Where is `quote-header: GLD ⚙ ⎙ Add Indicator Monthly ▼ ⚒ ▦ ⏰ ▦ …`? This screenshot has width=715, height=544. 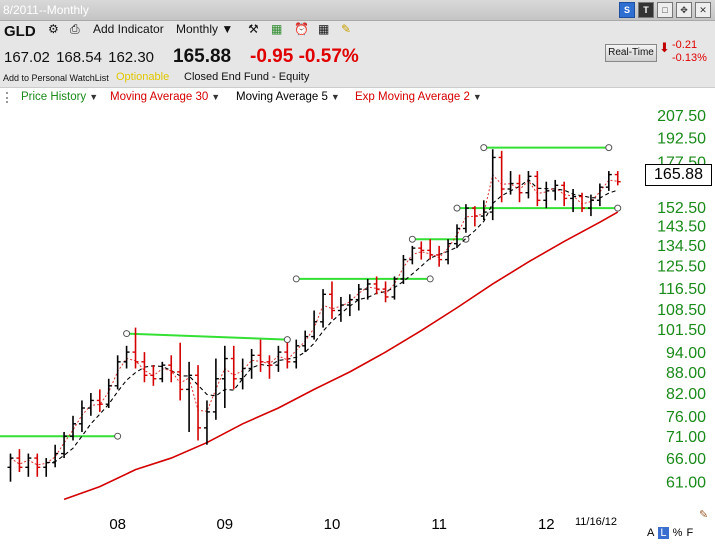
quote-header: GLD ⚙ ⎙ Add Indicator Monthly ▼ ⚒ ▦ ⏰ ▦ … is located at coordinates (357, 54).